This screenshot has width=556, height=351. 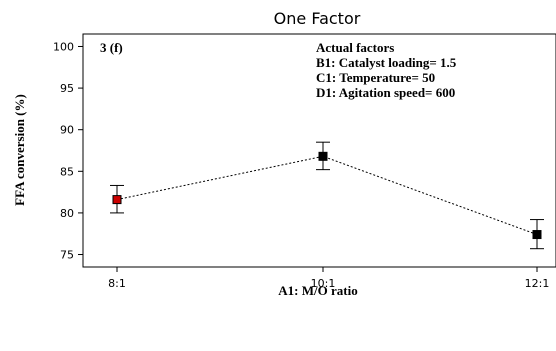 What do you see at coordinates (63, 46) in the screenshot?
I see `y-tick-label: 100` at bounding box center [63, 46].